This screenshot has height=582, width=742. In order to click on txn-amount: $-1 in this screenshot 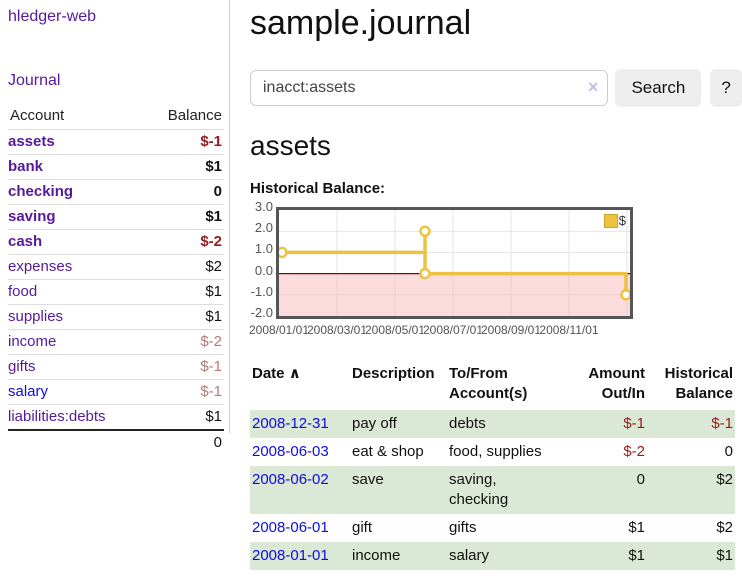, I will do `click(634, 423)`.